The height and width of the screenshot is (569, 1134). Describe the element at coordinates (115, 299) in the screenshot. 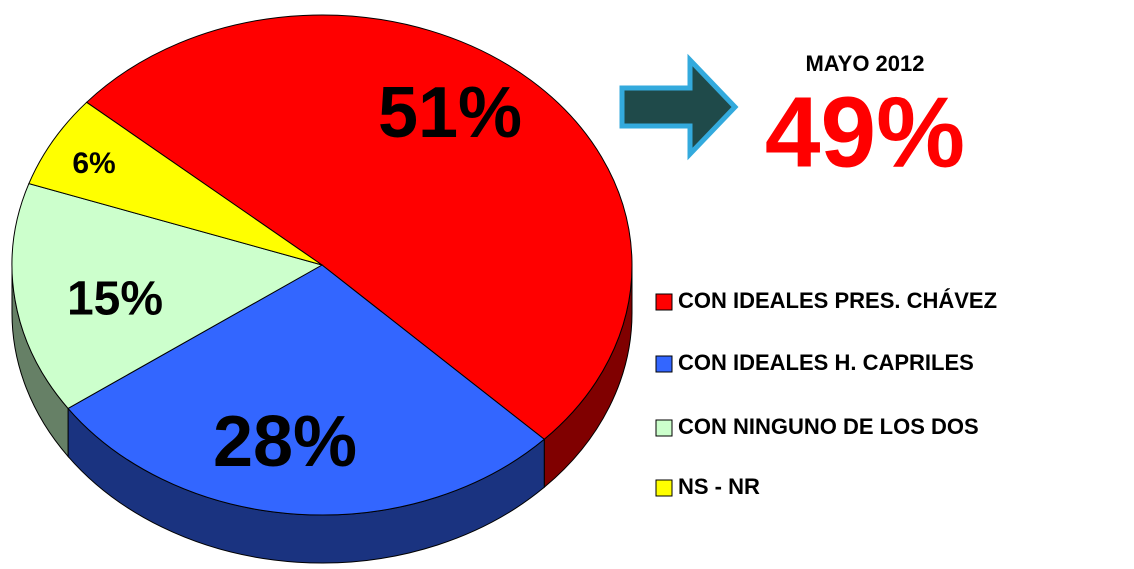

I see `value-label: 15%` at that location.